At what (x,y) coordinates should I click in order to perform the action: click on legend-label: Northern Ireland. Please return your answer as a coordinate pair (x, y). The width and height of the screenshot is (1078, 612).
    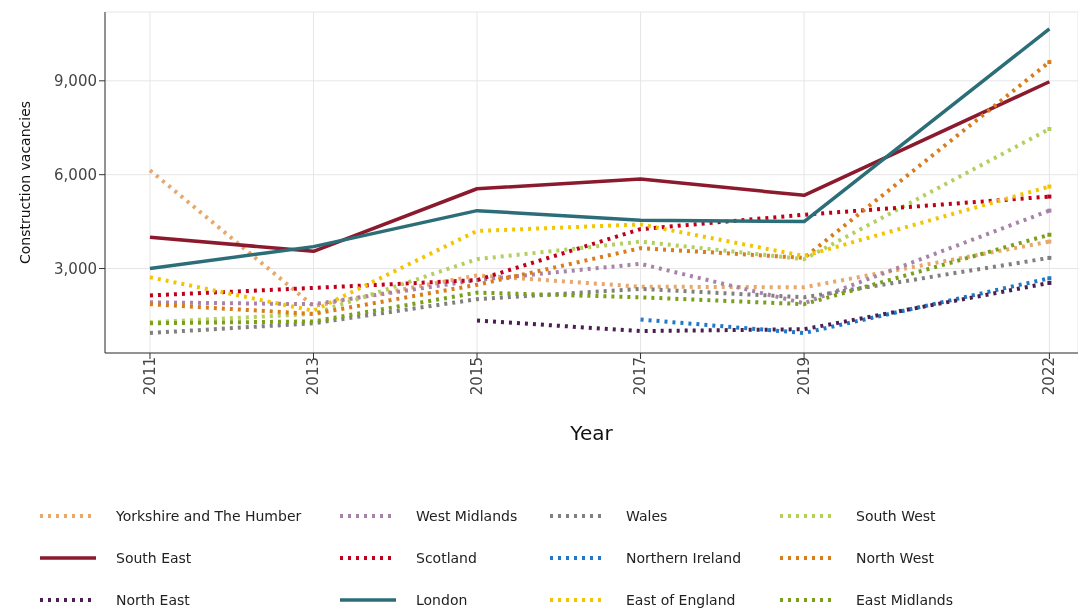
    Looking at the image, I should click on (684, 558).